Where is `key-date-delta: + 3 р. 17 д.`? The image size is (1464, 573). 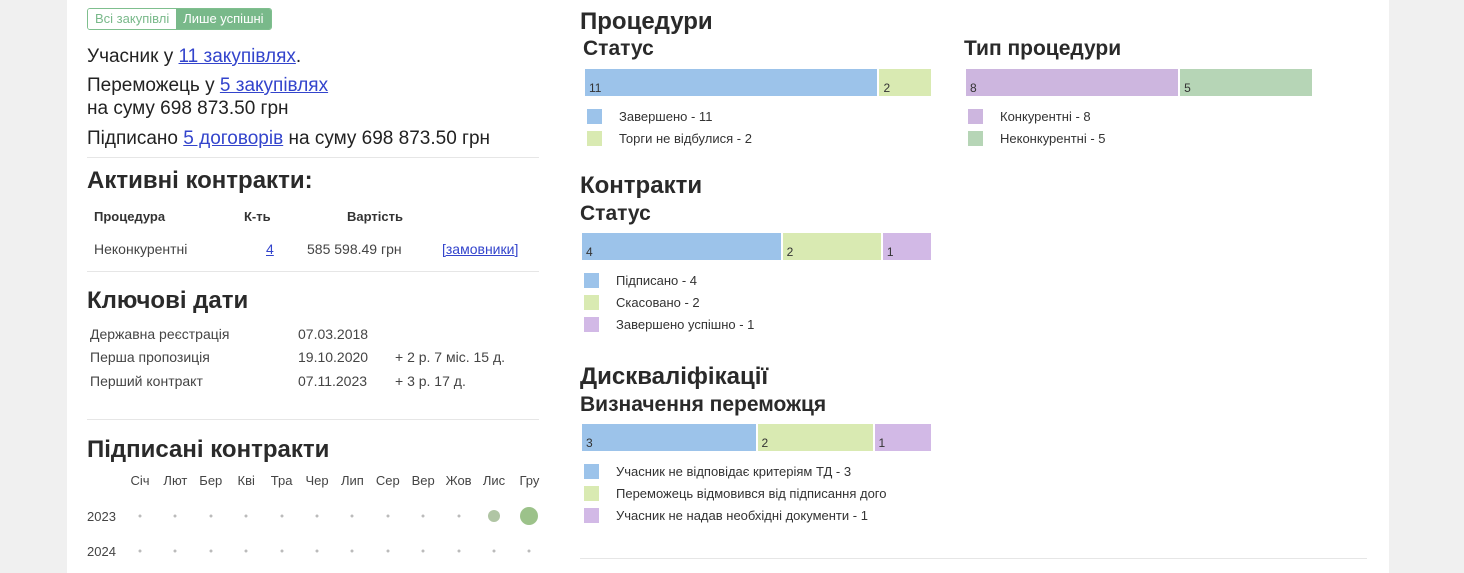 key-date-delta: + 3 р. 17 д. is located at coordinates (430, 381).